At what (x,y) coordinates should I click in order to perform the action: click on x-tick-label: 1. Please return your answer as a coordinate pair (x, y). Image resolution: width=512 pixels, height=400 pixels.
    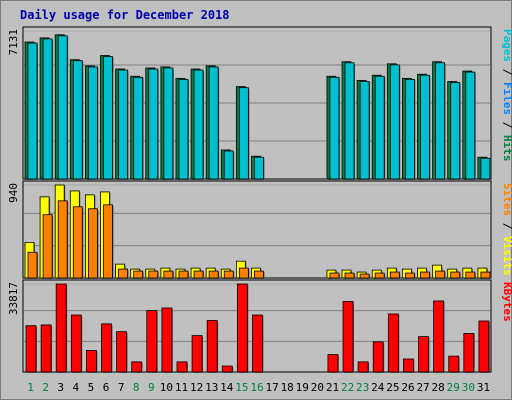
    Looking at the image, I should click on (30, 387).